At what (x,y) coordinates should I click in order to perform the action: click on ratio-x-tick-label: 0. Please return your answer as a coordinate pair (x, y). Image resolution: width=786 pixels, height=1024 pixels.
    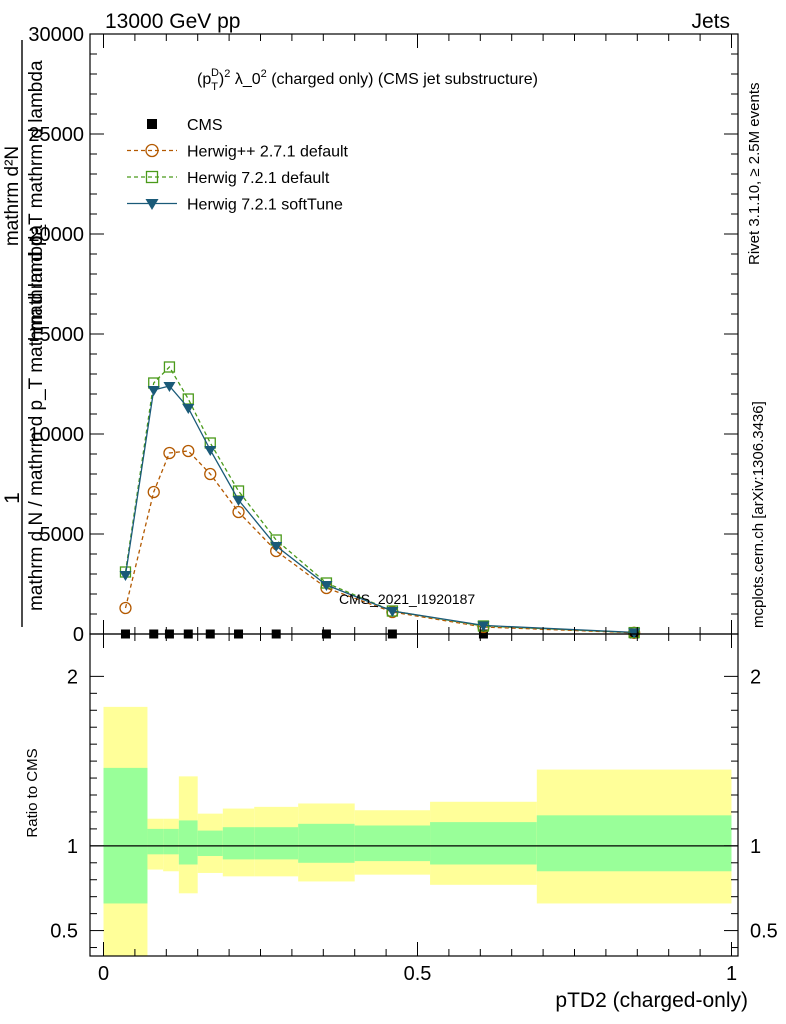
    Looking at the image, I should click on (103, 974).